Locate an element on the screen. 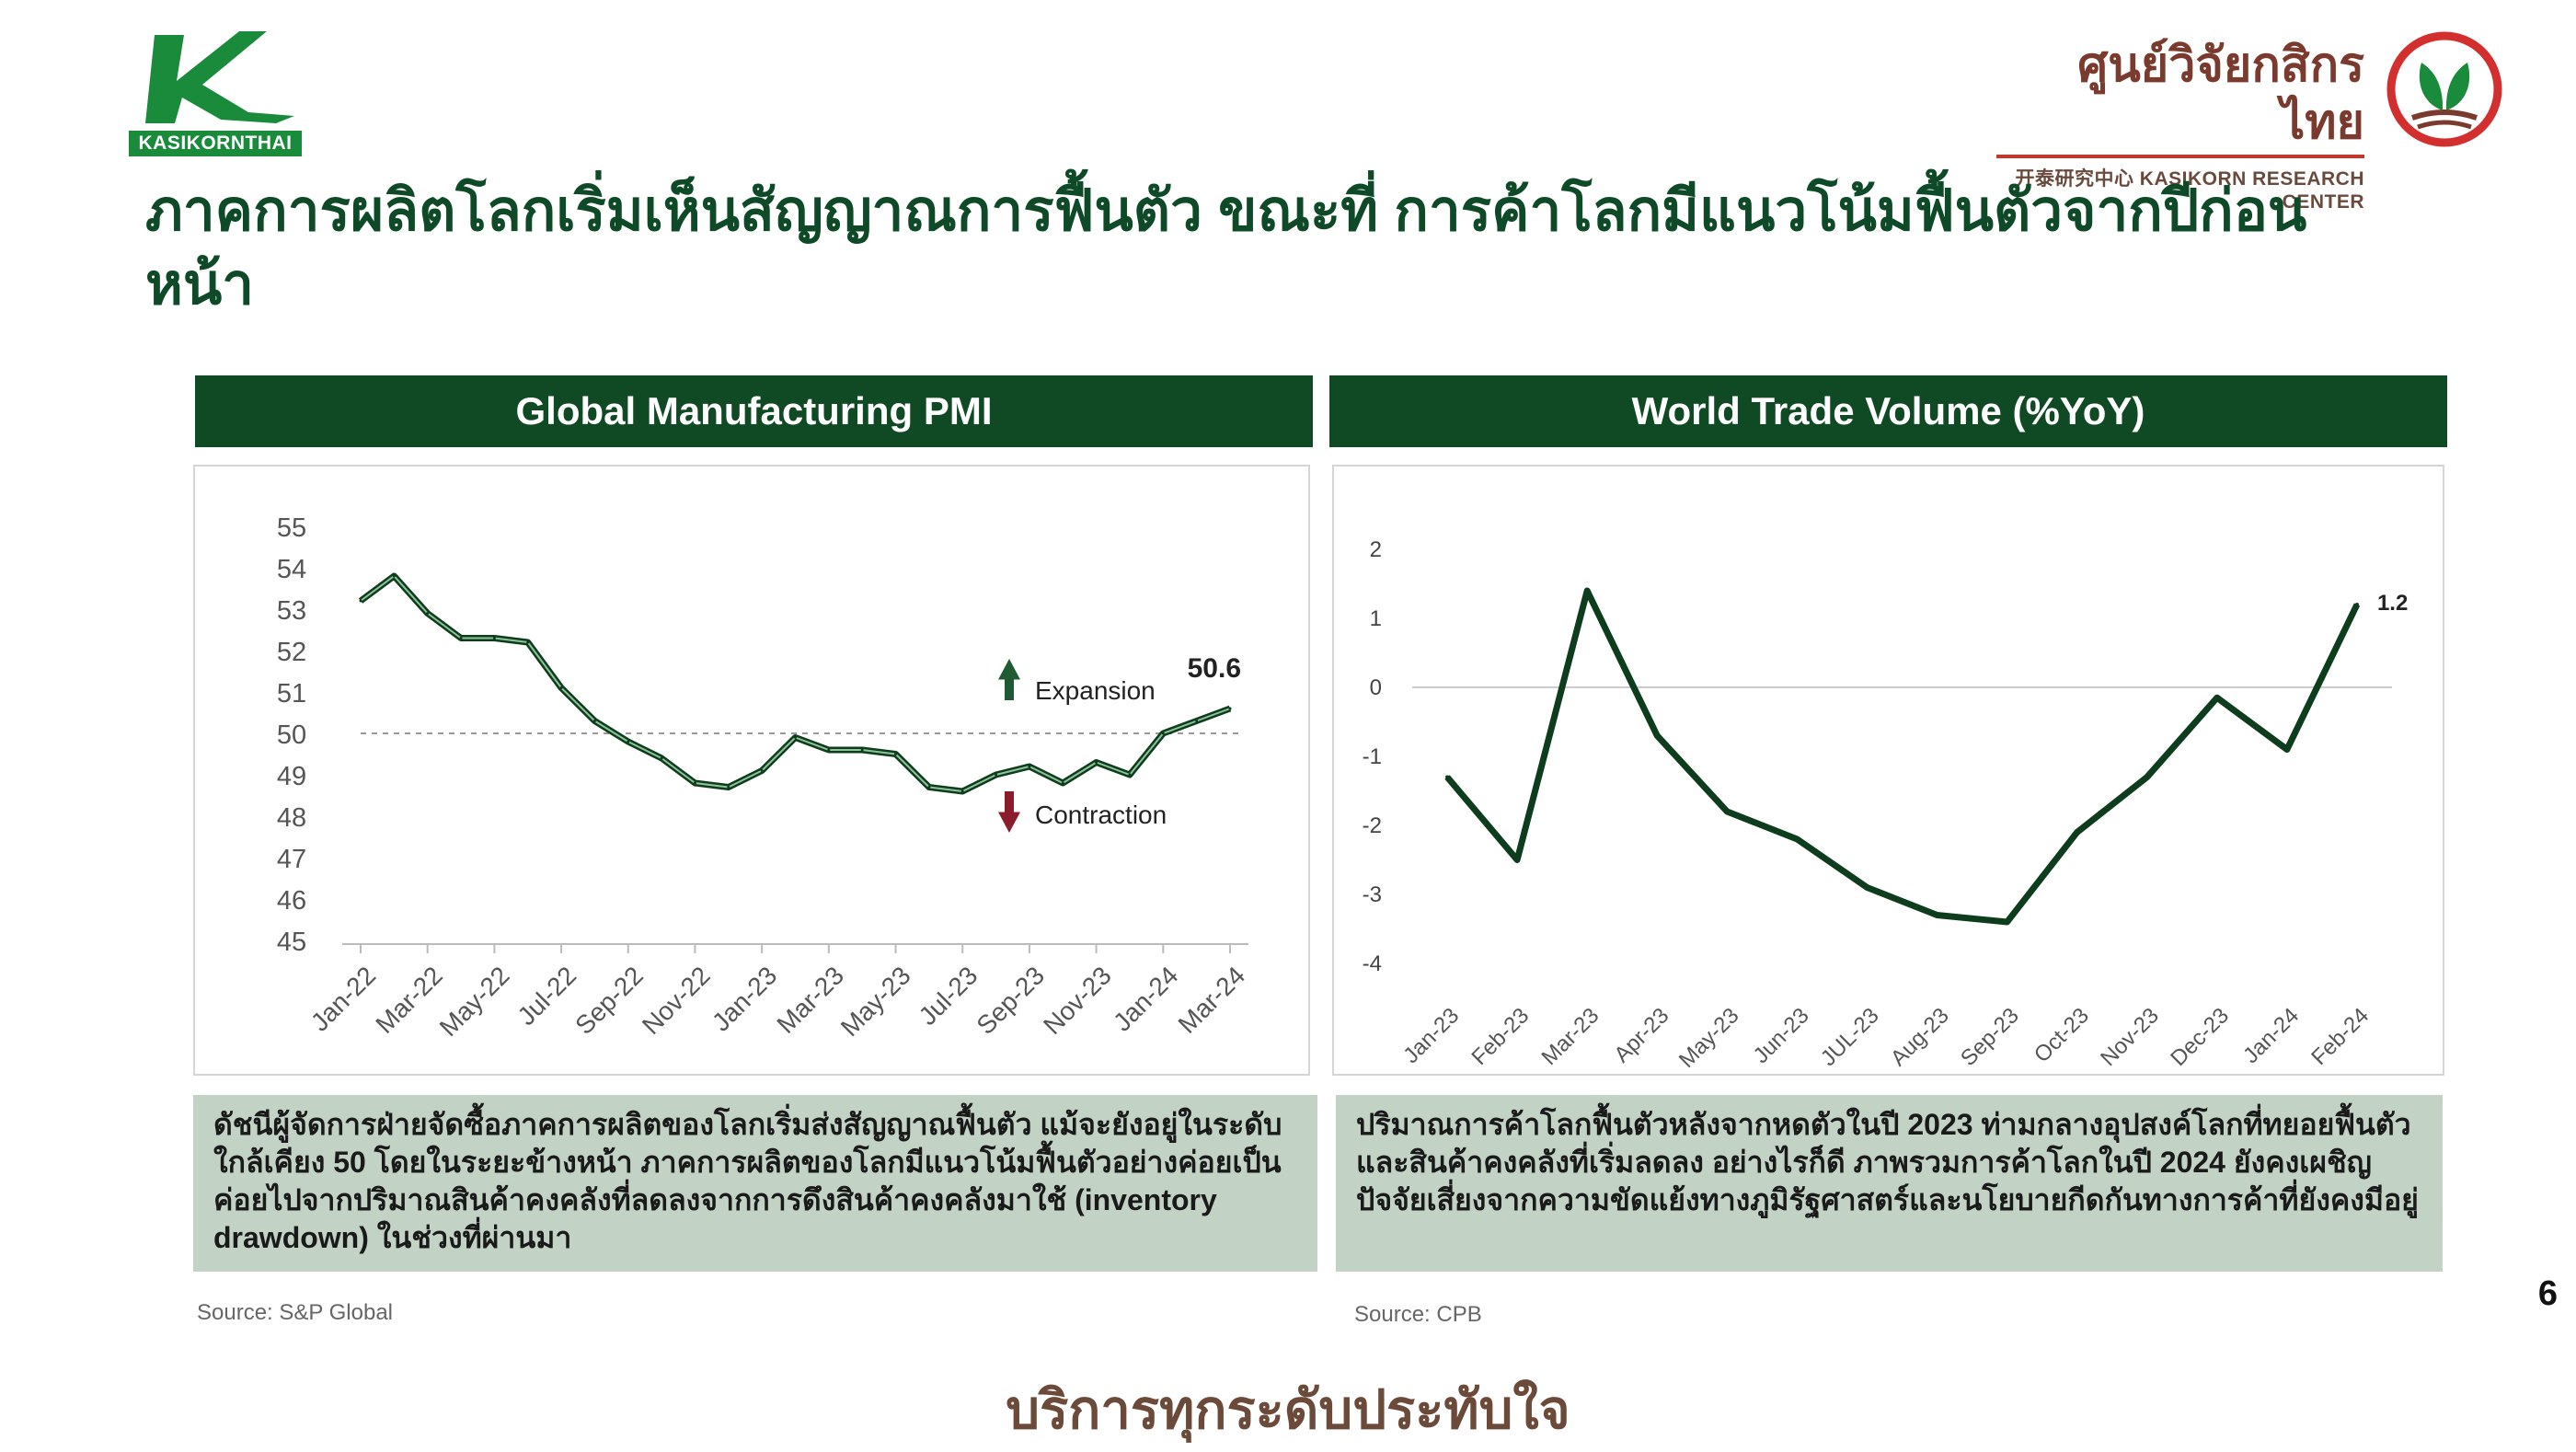  kasikornthai-logo: KASIKORNTHAI is located at coordinates (216, 92).